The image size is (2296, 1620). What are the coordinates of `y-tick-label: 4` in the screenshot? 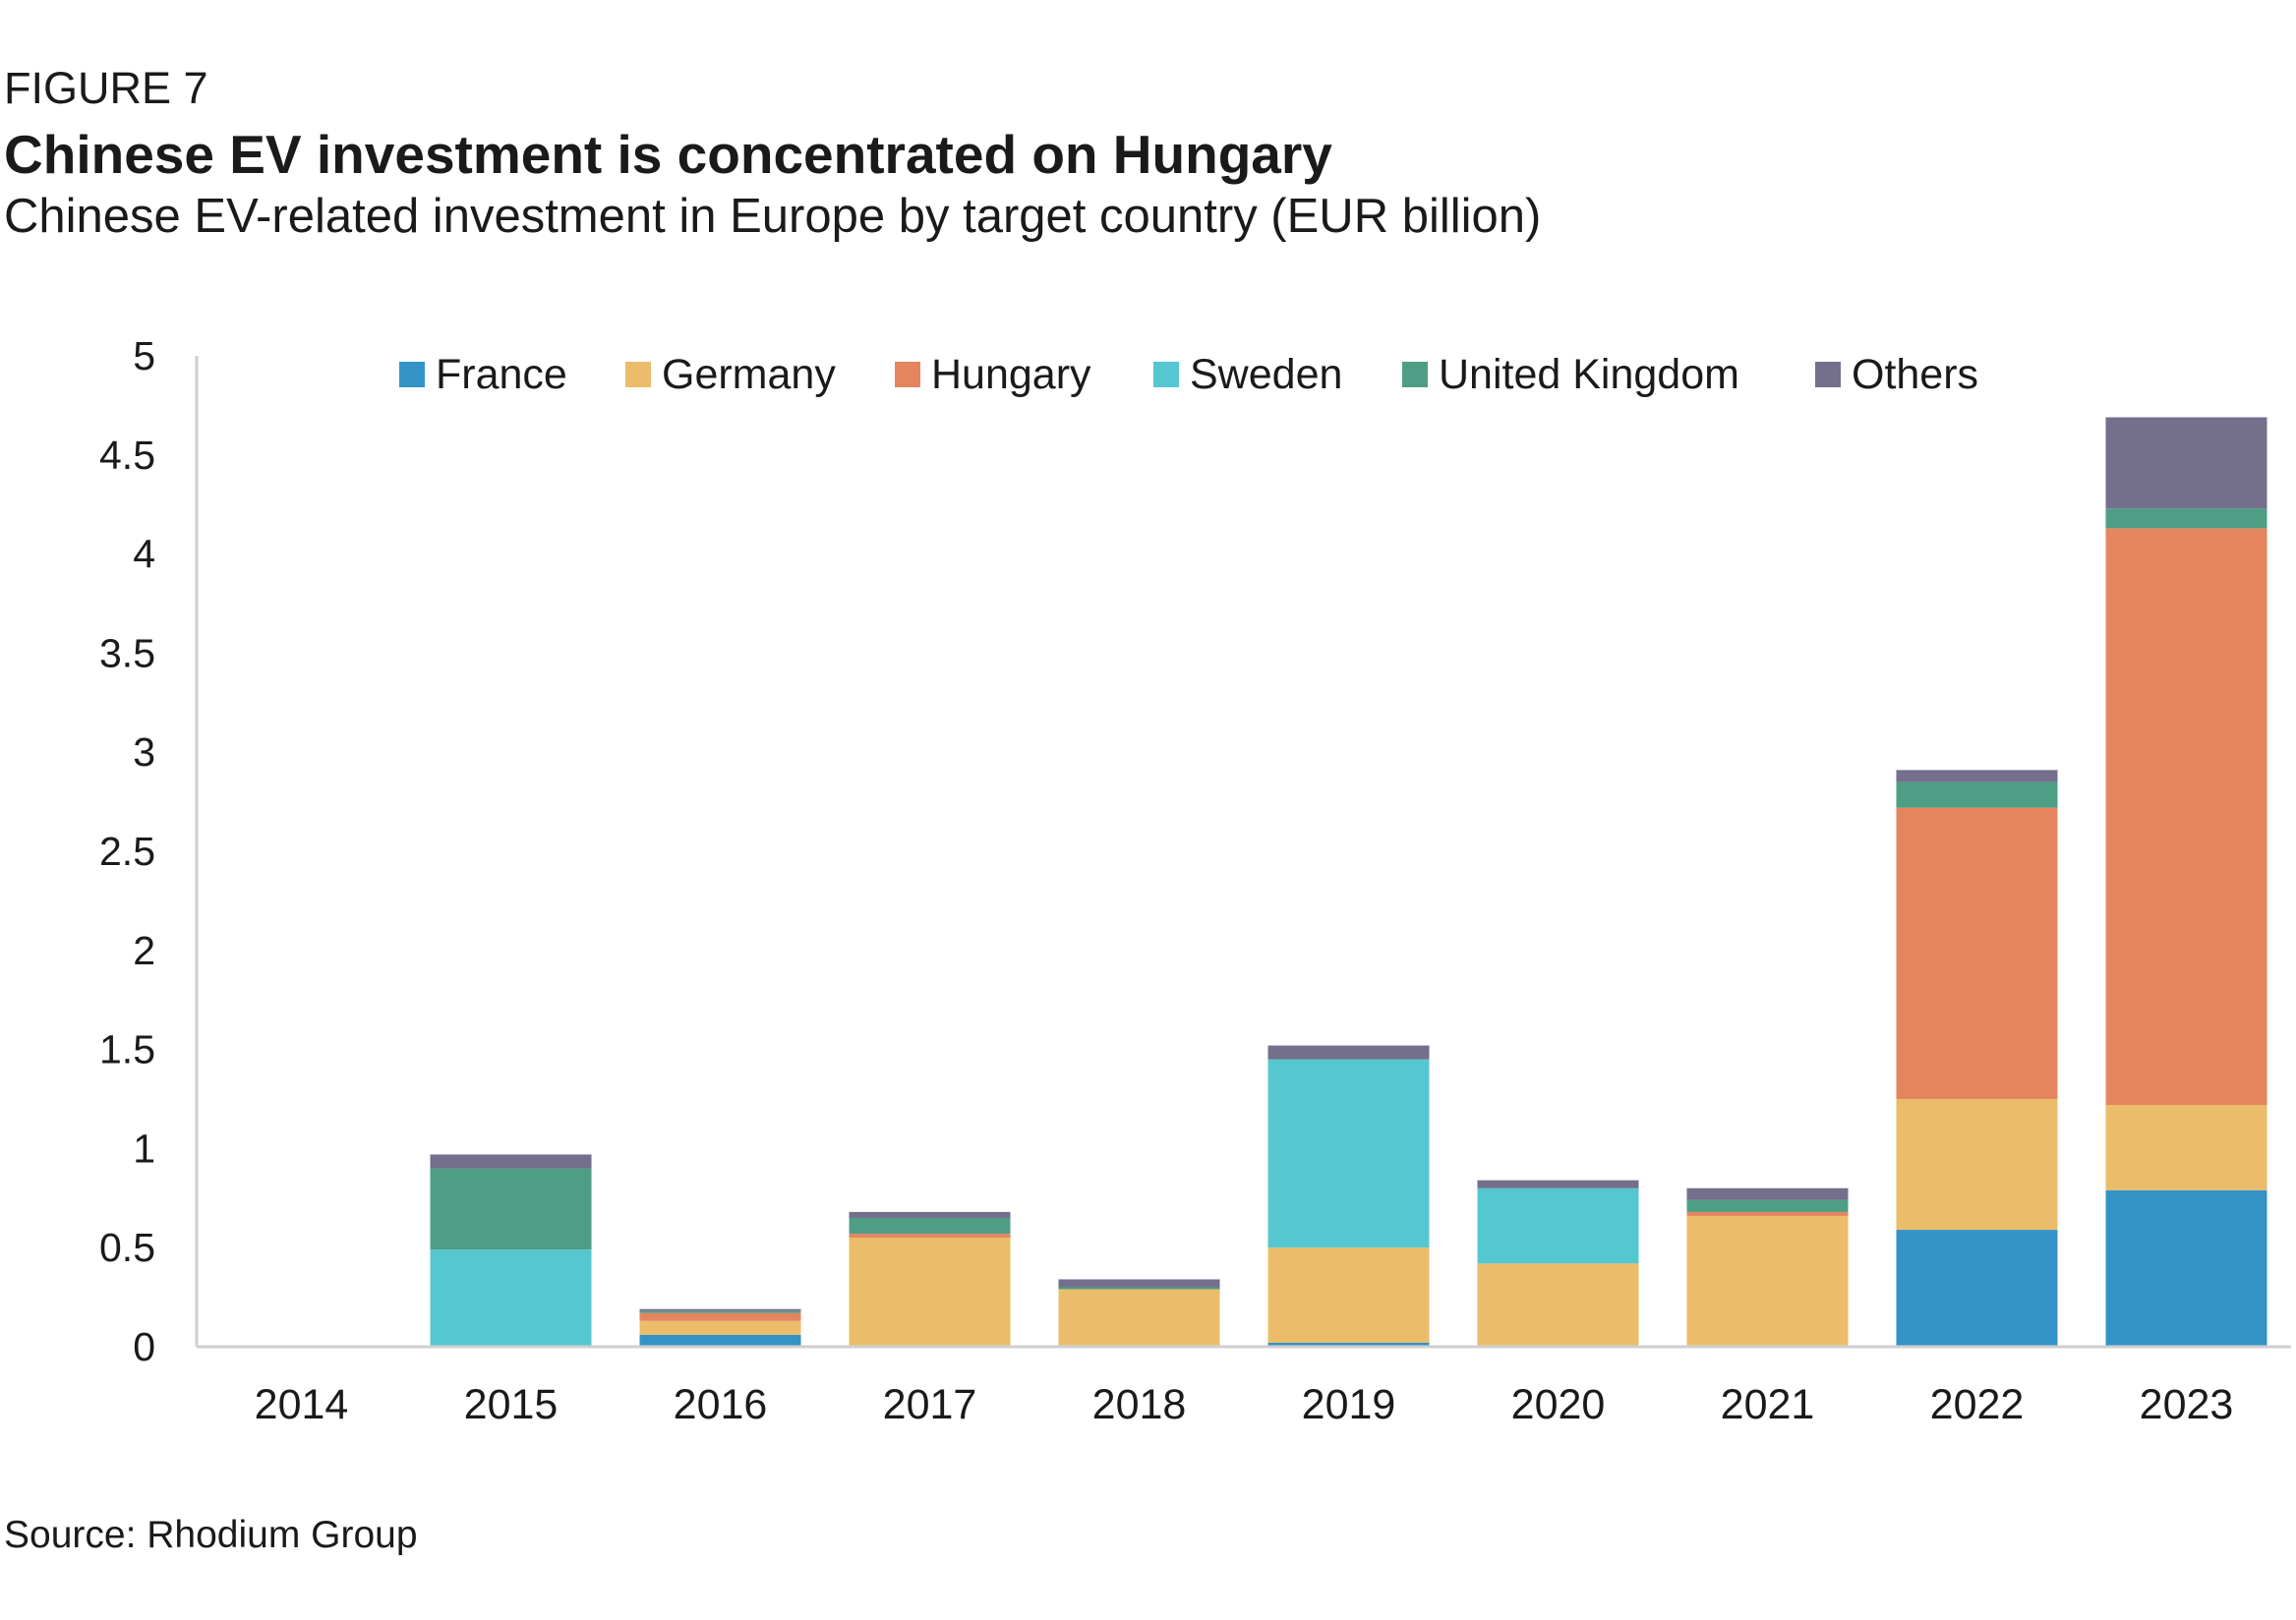 It's located at (144, 554).